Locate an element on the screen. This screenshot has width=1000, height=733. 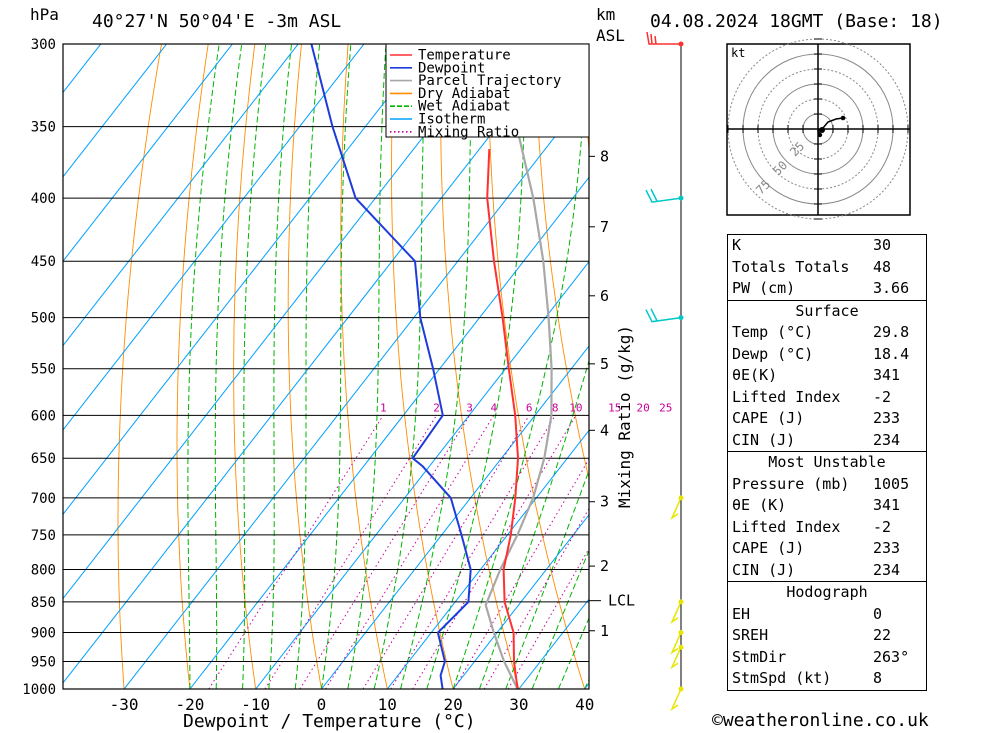
temperature-tick-label: -10 is located at coordinates (255, 704).